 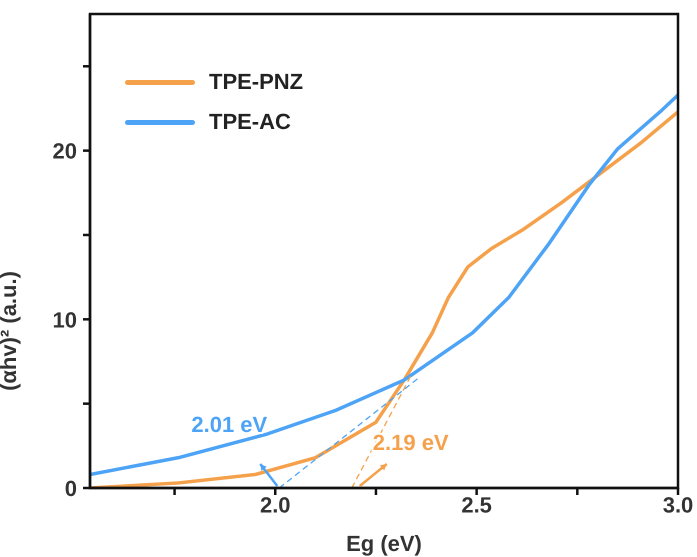 What do you see at coordinates (64, 151) in the screenshot?
I see `y-tick-label: 20` at bounding box center [64, 151].